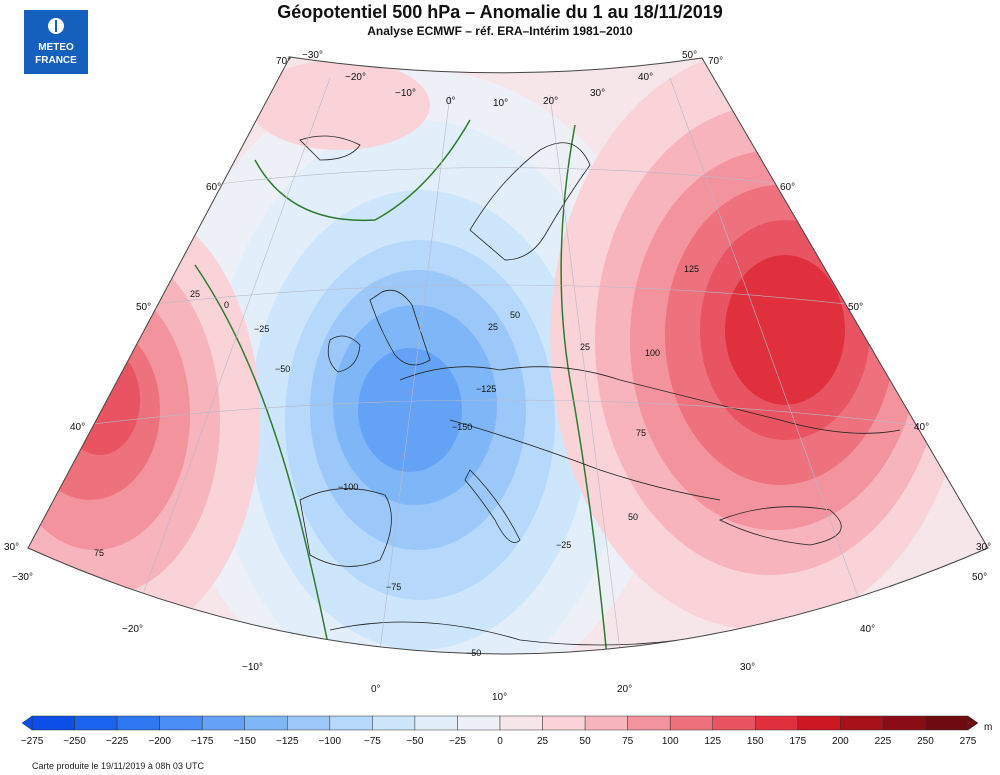 This screenshot has height=775, width=1000. Describe the element at coordinates (32, 741) in the screenshot. I see `color-scale-tick-label: −275` at that location.